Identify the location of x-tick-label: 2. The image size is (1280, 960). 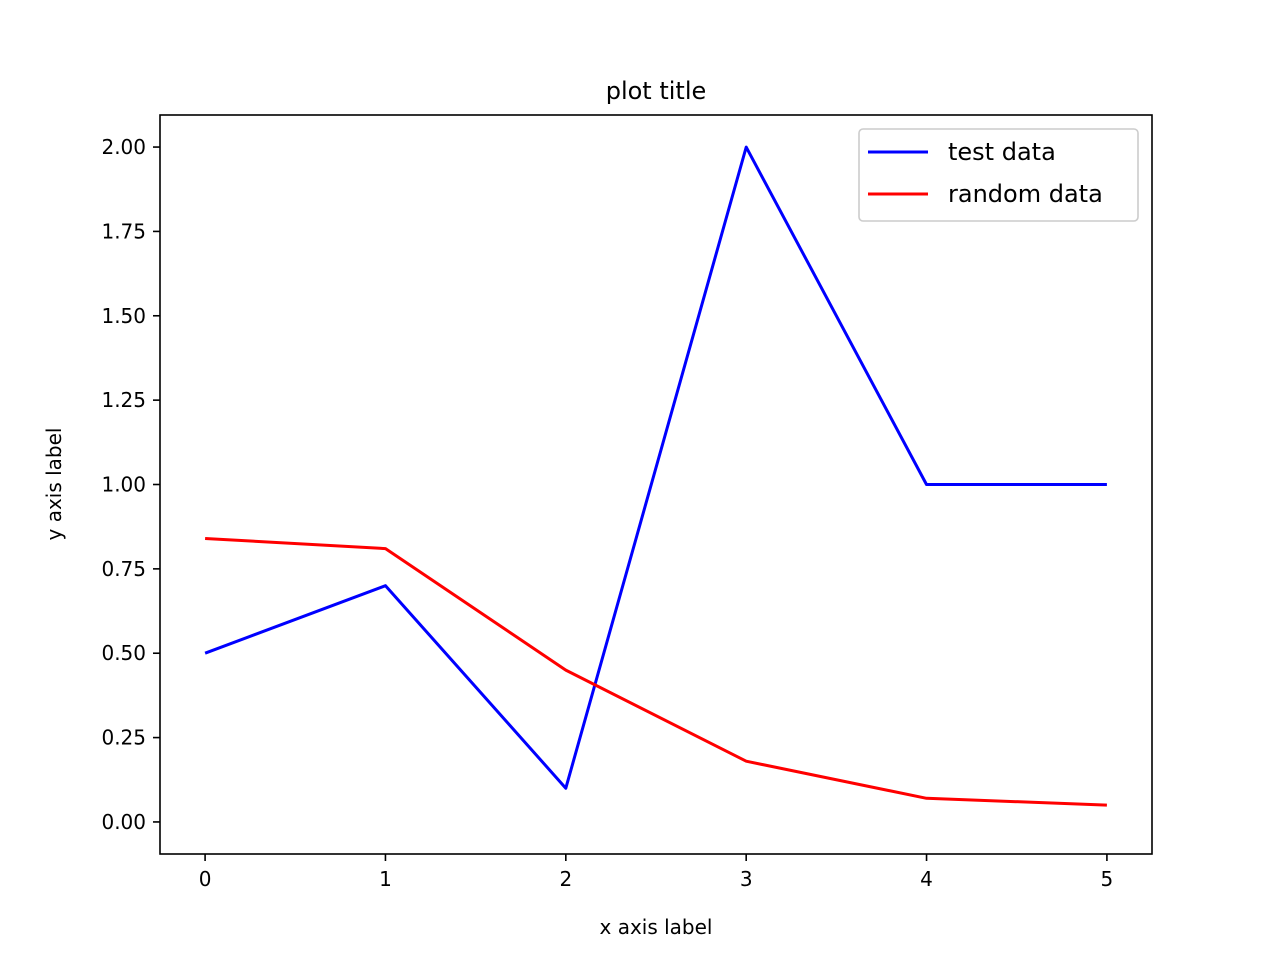
(565, 879).